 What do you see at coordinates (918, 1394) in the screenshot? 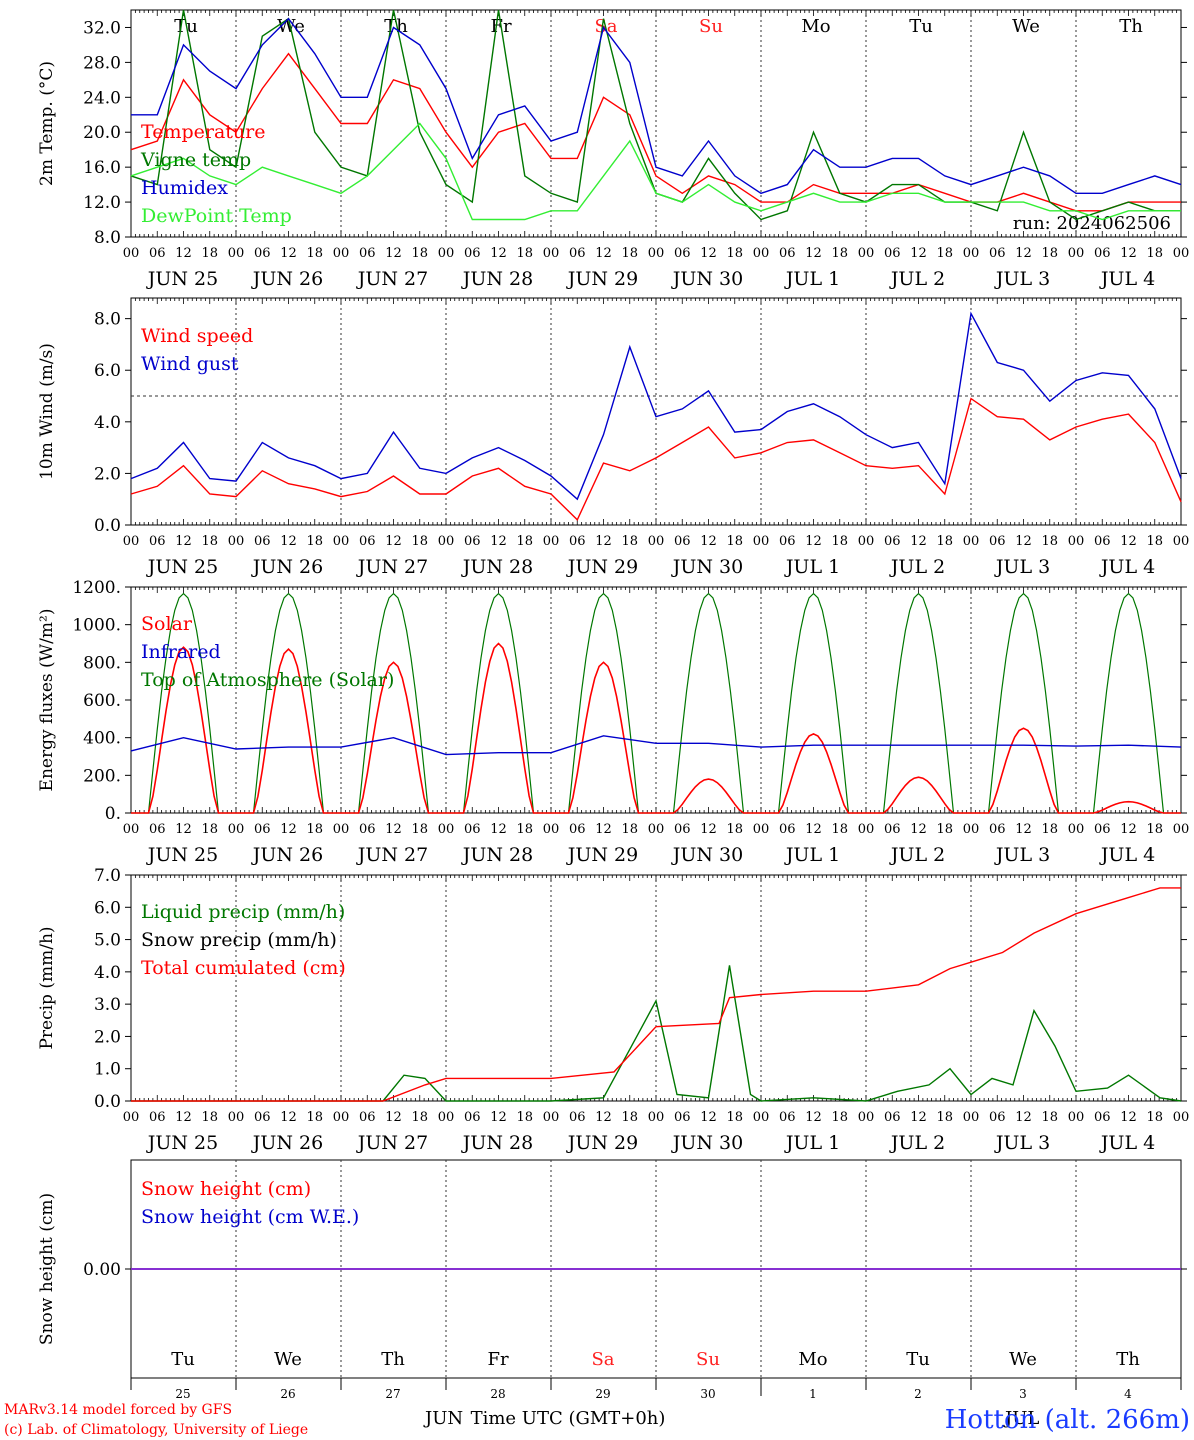
I see `day-number-label: 2` at bounding box center [918, 1394].